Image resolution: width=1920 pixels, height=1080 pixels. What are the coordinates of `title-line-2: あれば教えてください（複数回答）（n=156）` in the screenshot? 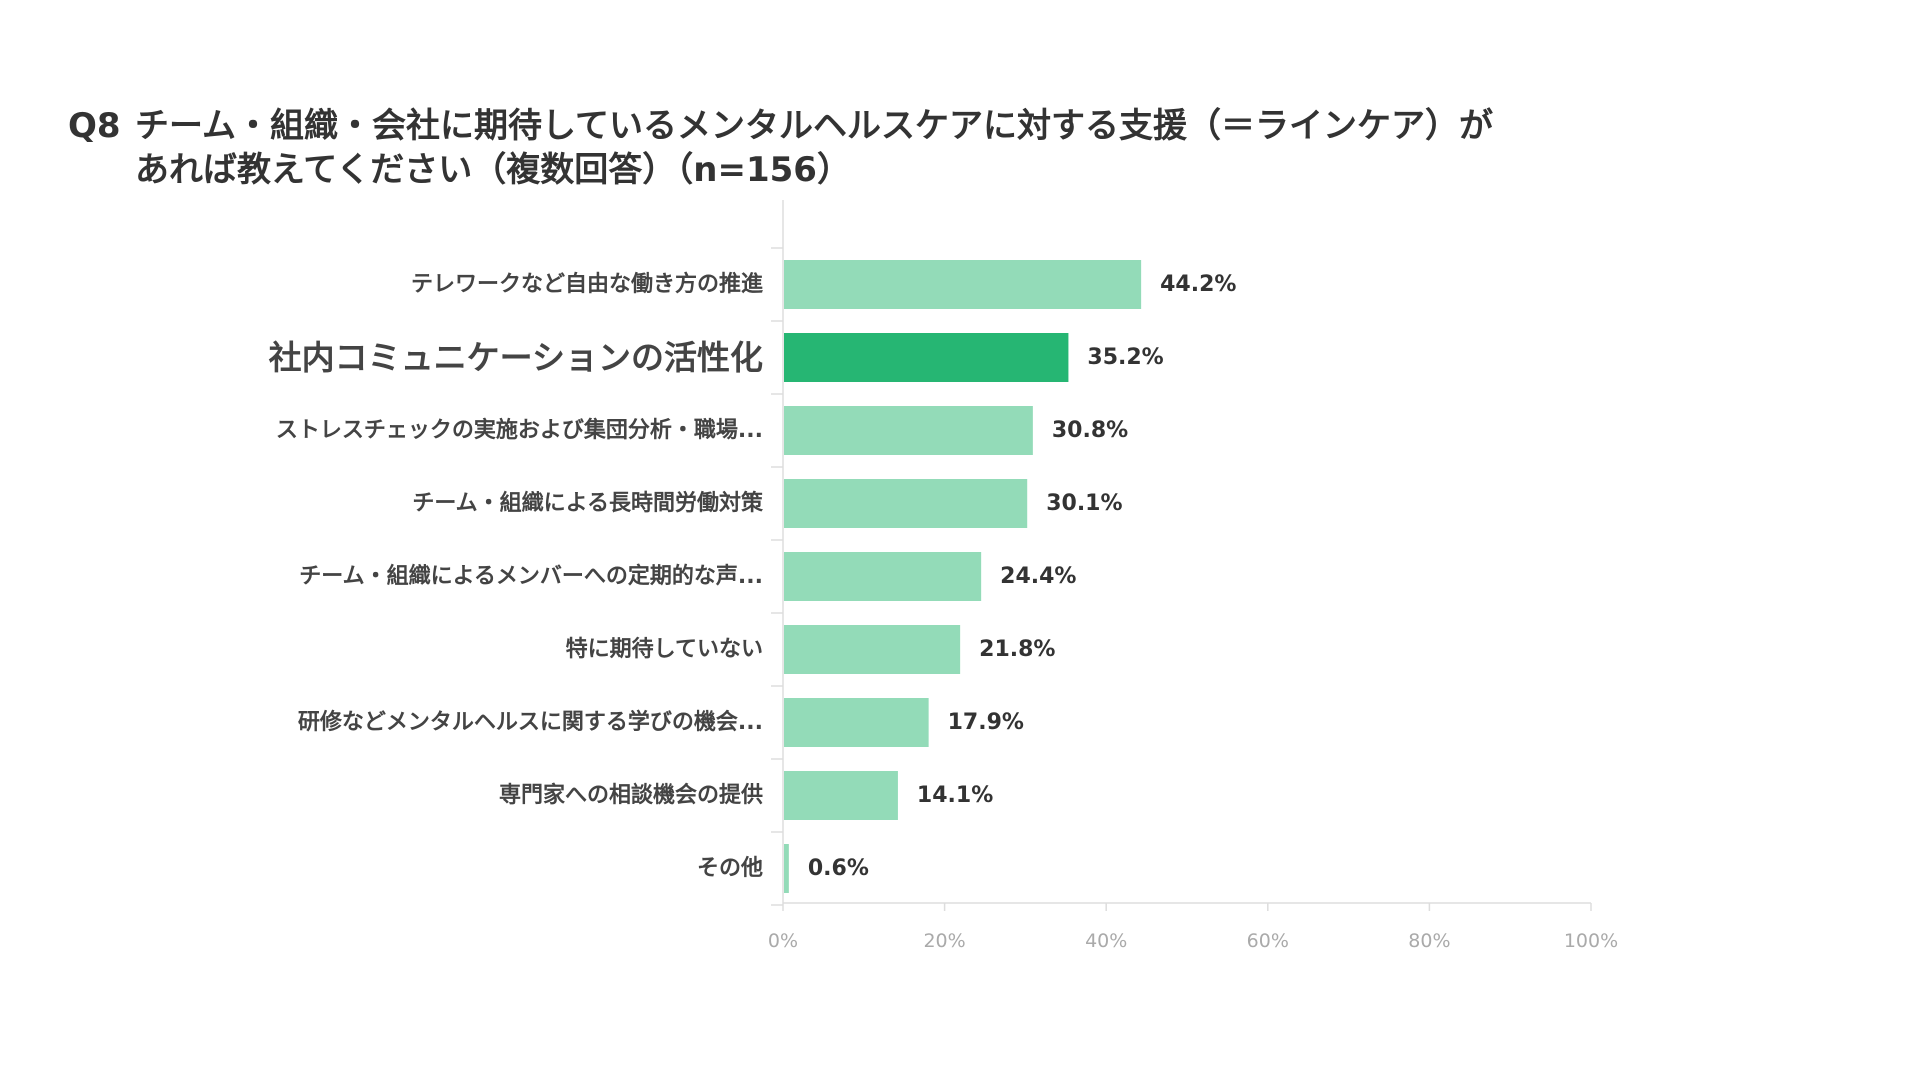 It's located at (493, 170).